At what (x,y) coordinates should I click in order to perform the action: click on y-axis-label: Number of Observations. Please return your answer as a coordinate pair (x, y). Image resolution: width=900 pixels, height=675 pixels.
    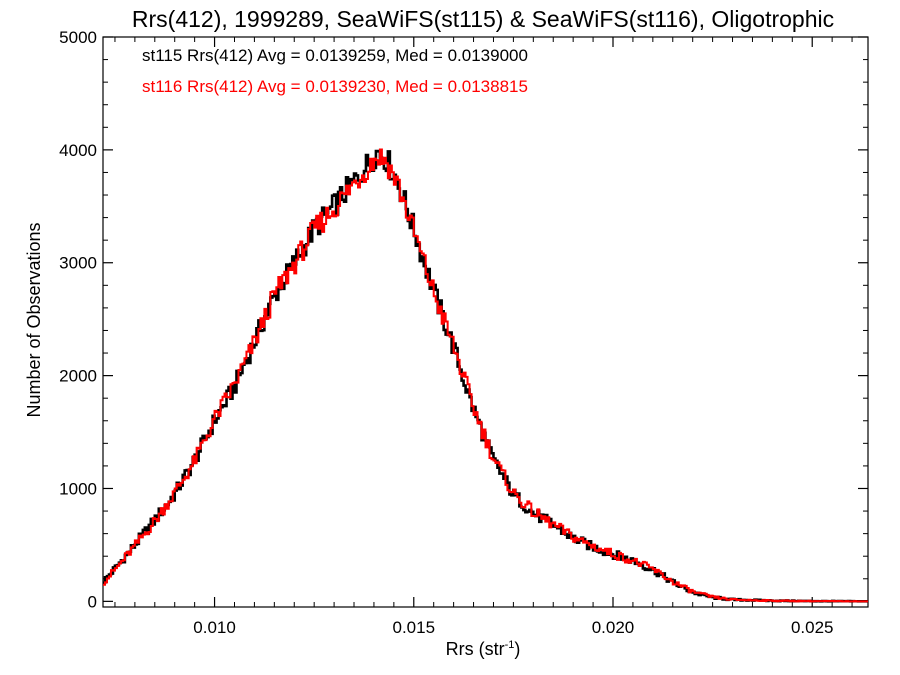
    Looking at the image, I should click on (34, 319).